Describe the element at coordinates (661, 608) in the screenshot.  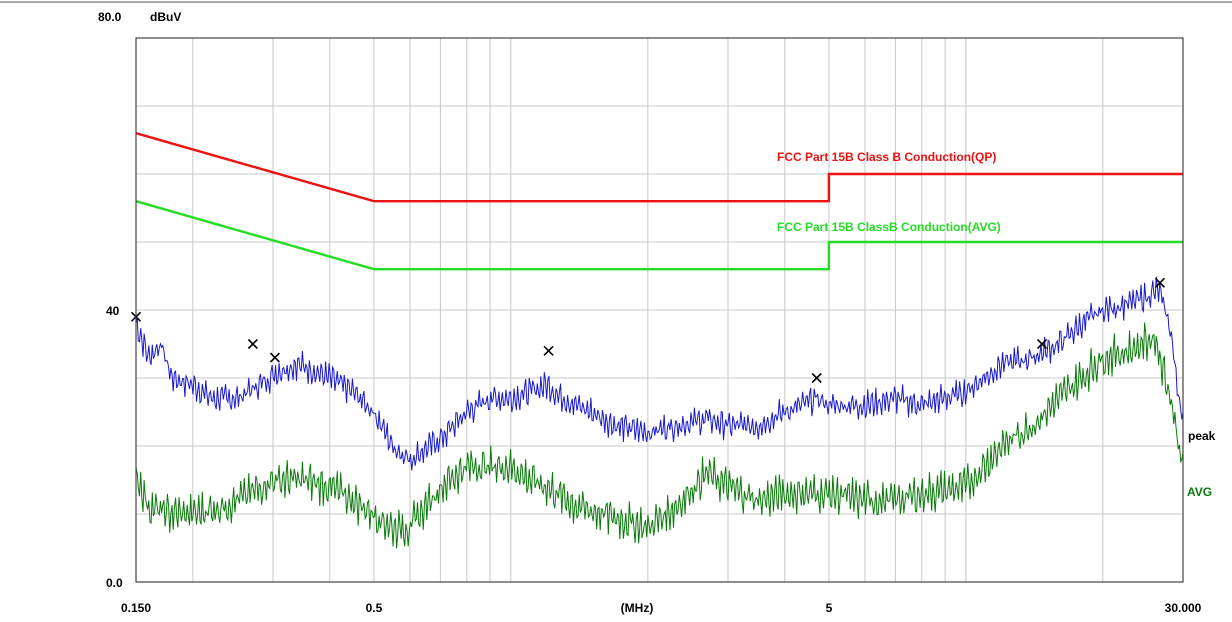
I see `x-axis-labels: (MHz) 0.150 0.5 5 30.000` at that location.